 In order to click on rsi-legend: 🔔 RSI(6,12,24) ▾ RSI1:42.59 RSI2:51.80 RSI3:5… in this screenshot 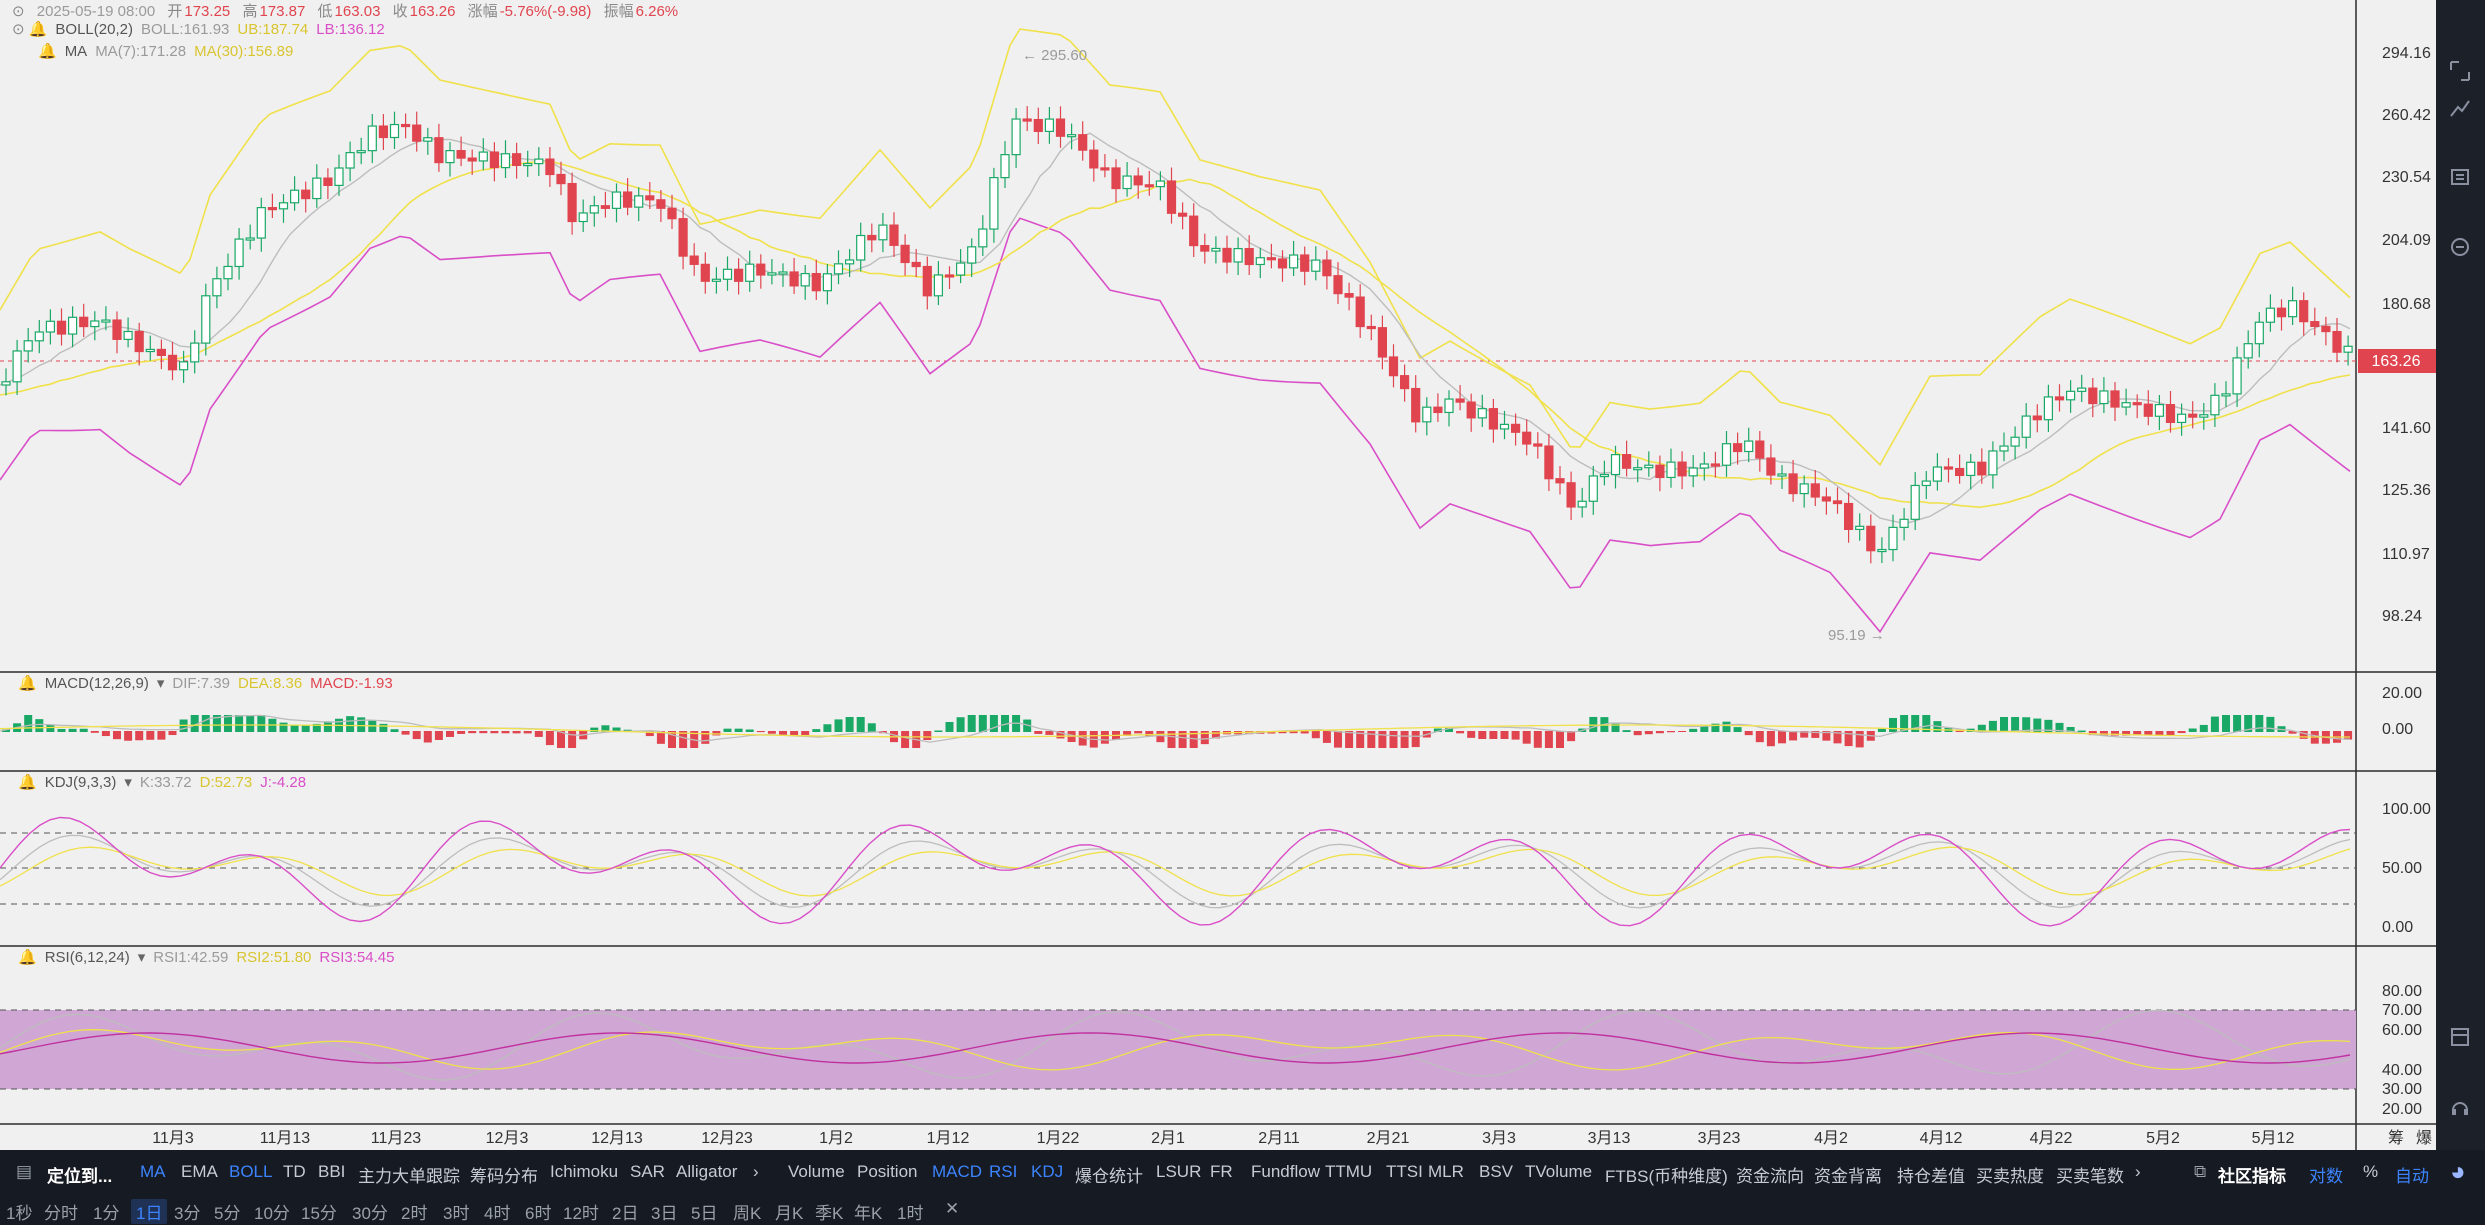, I will do `click(206, 957)`.